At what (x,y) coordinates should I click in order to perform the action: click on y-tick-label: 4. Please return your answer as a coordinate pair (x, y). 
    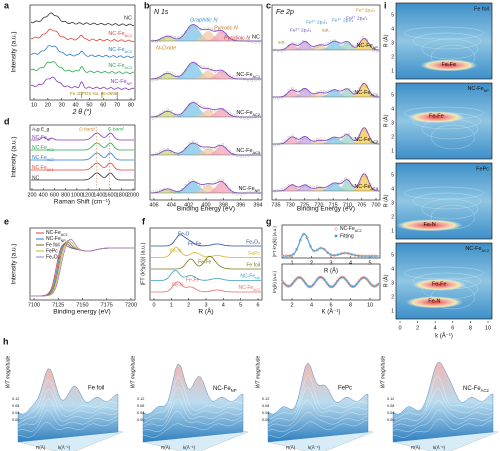
    Looking at the image, I should click on (392, 29).